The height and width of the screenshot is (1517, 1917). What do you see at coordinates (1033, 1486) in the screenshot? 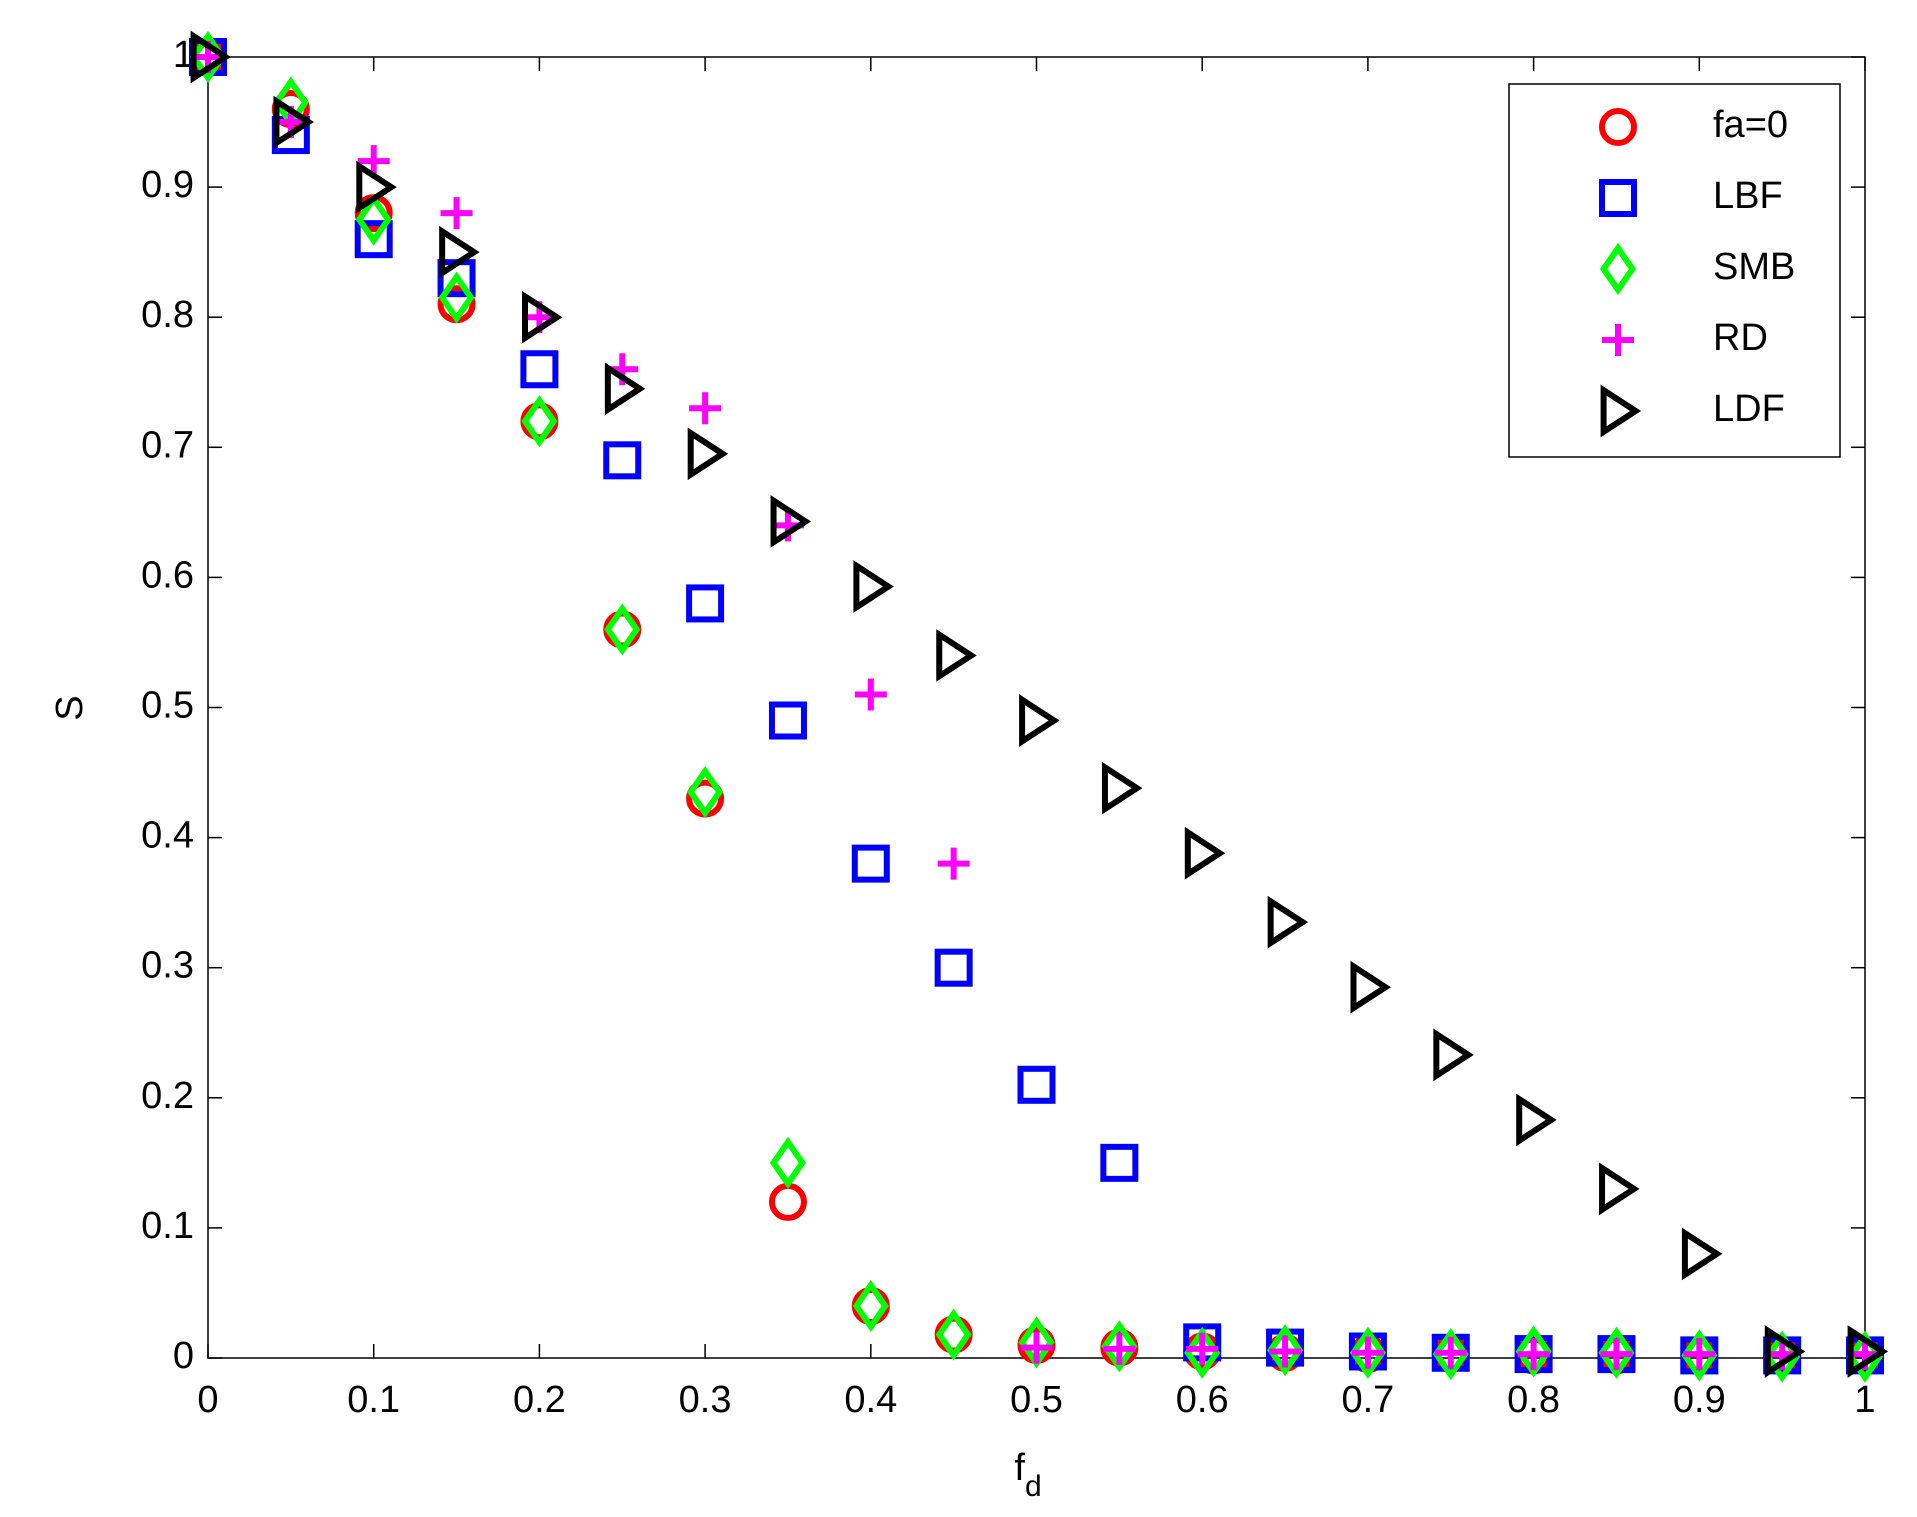
I see `x-axis-label-subscript: d` at bounding box center [1033, 1486].